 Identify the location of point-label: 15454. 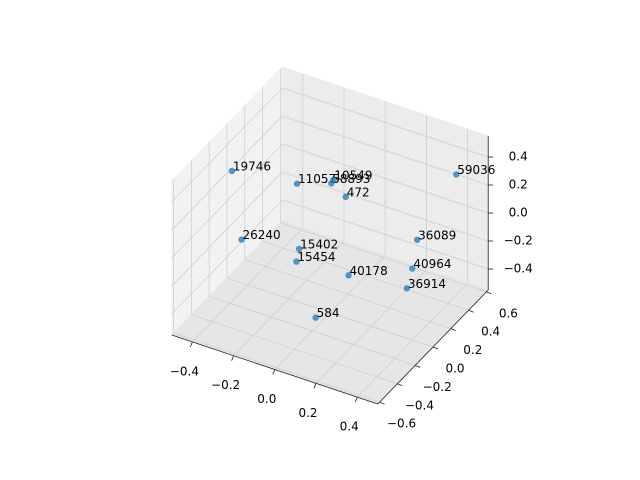
(316, 257).